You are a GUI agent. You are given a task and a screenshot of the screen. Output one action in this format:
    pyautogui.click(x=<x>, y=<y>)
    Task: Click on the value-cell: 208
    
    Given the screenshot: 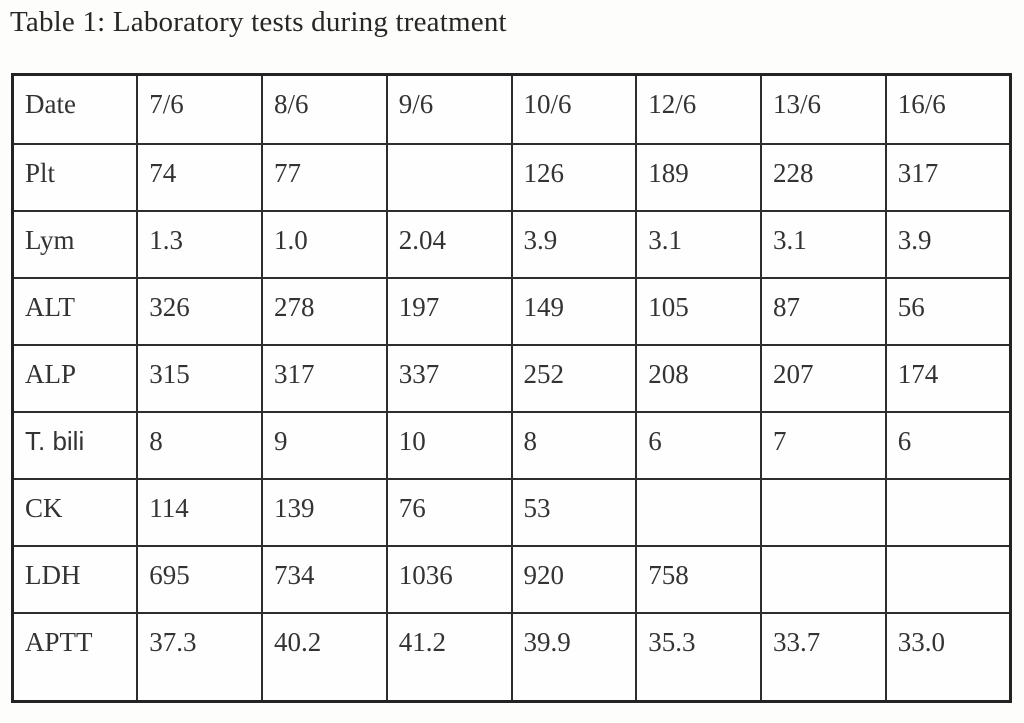 What is the action you would take?
    pyautogui.click(x=698, y=378)
    